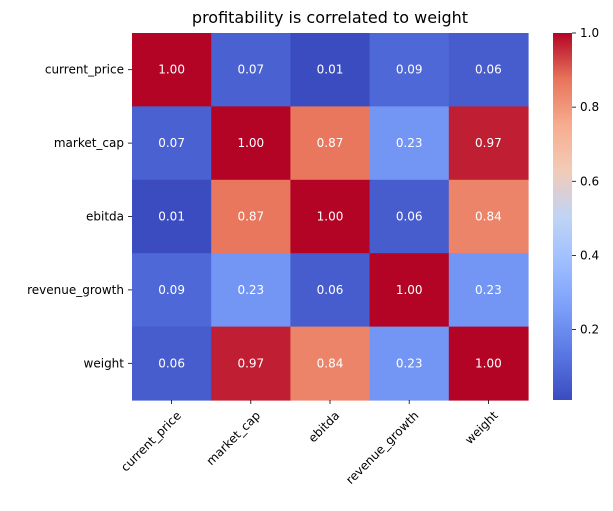  What do you see at coordinates (382, 447) in the screenshot?
I see `x-tick-label: revenue_growth` at bounding box center [382, 447].